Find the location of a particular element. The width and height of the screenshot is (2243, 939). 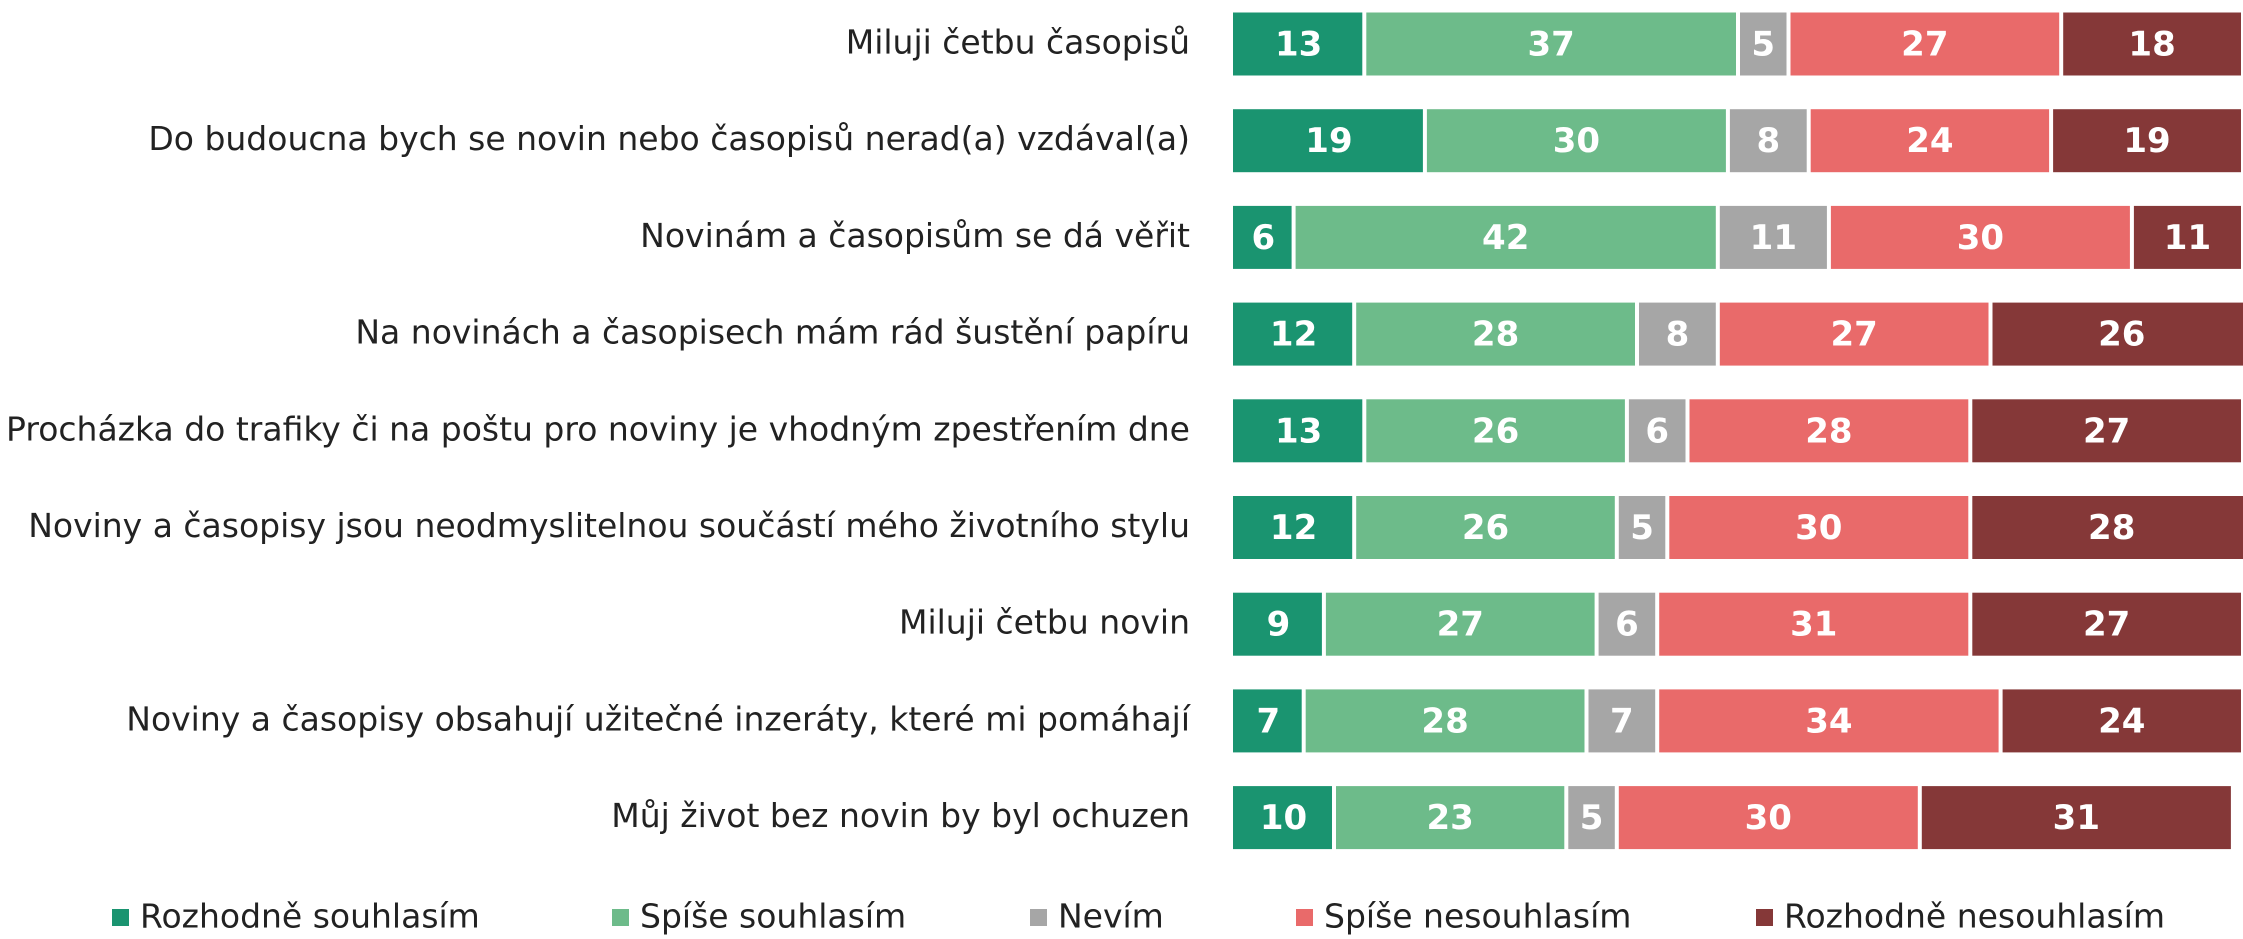

category-label: Miluji četbu časopisů is located at coordinates (1018, 42).